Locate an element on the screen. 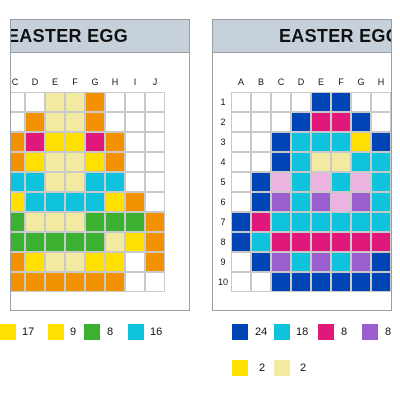 The width and height of the screenshot is (400, 400). right-row-label: 2 is located at coordinates (223, 122).